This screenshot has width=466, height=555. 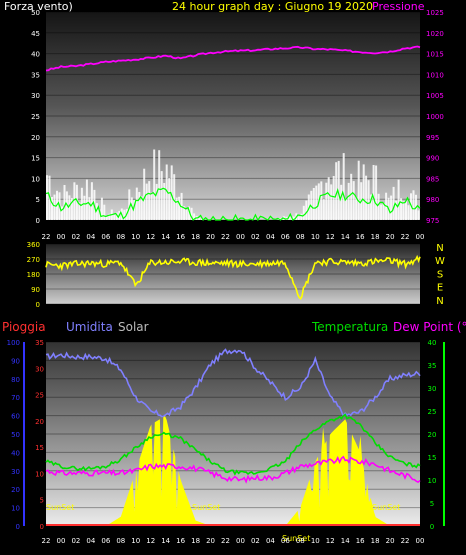 What do you see at coordinates (398, 6) in the screenshot?
I see `pressure-axis-title: Pressione` at bounding box center [398, 6].